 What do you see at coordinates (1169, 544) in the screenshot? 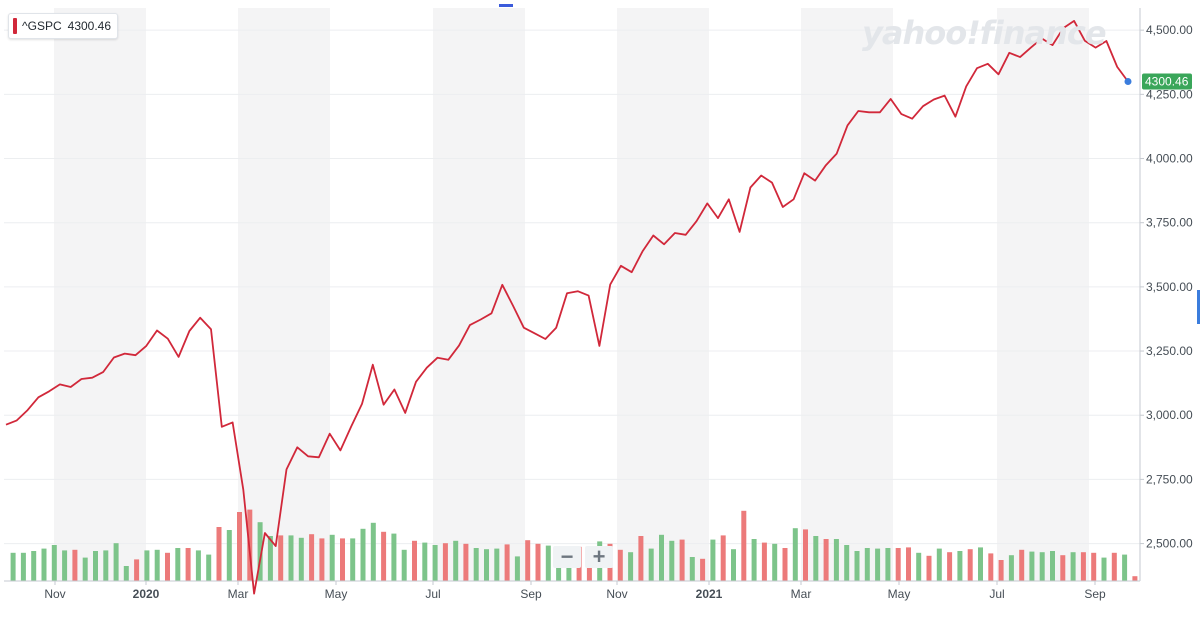
I see `y-tick-label: 2,500.00` at bounding box center [1169, 544].